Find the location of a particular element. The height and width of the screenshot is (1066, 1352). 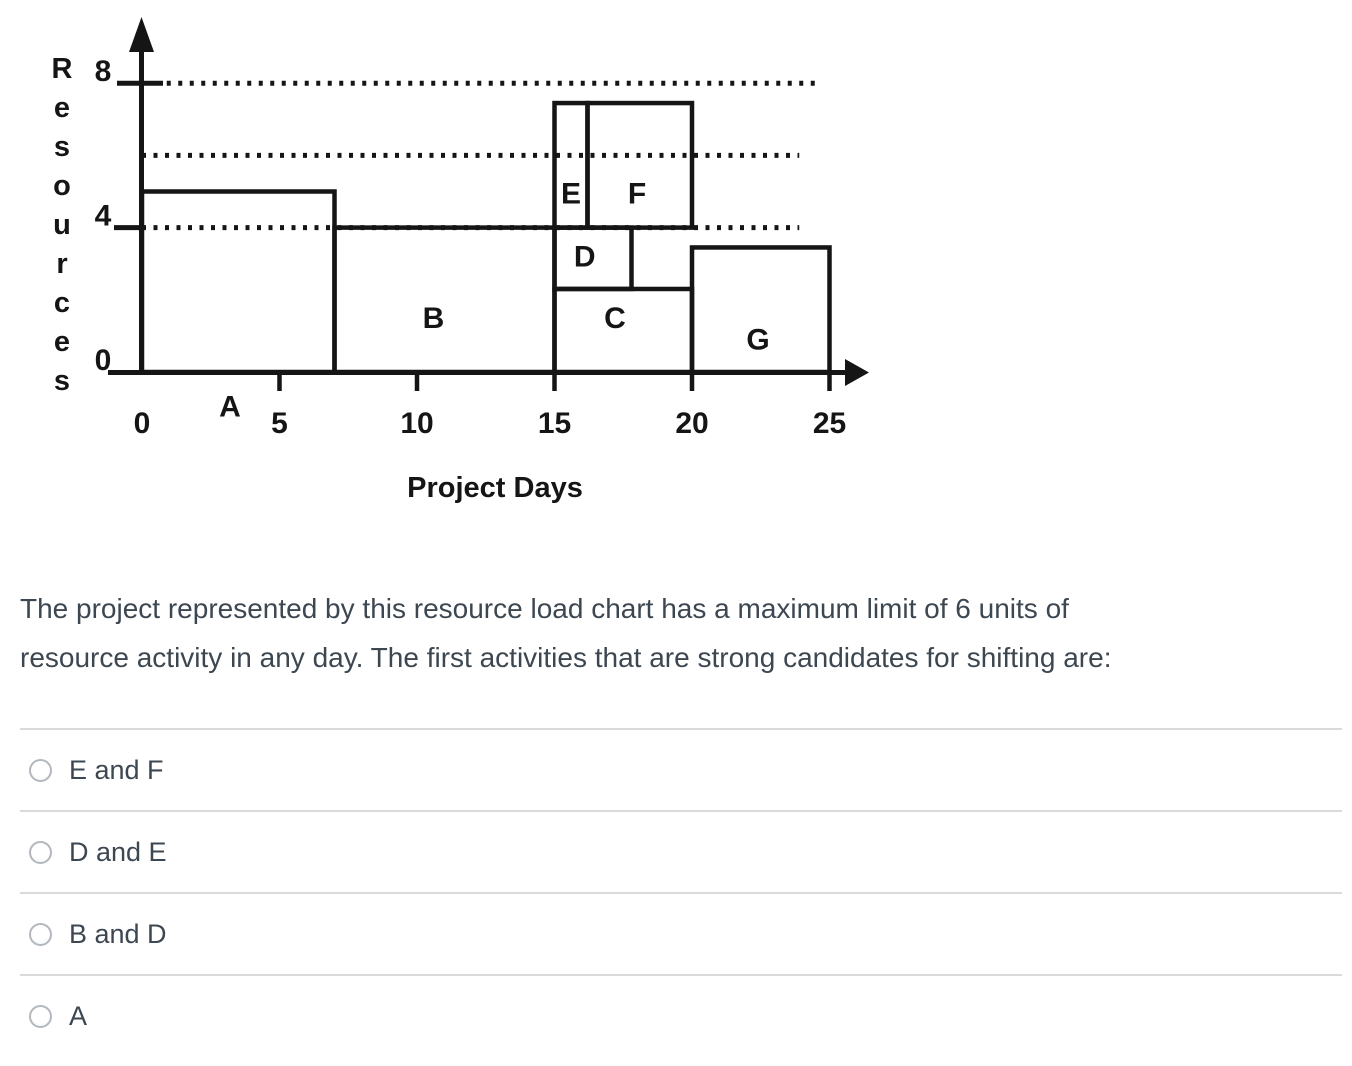

answer-option-4: A is located at coordinates (681, 1015).